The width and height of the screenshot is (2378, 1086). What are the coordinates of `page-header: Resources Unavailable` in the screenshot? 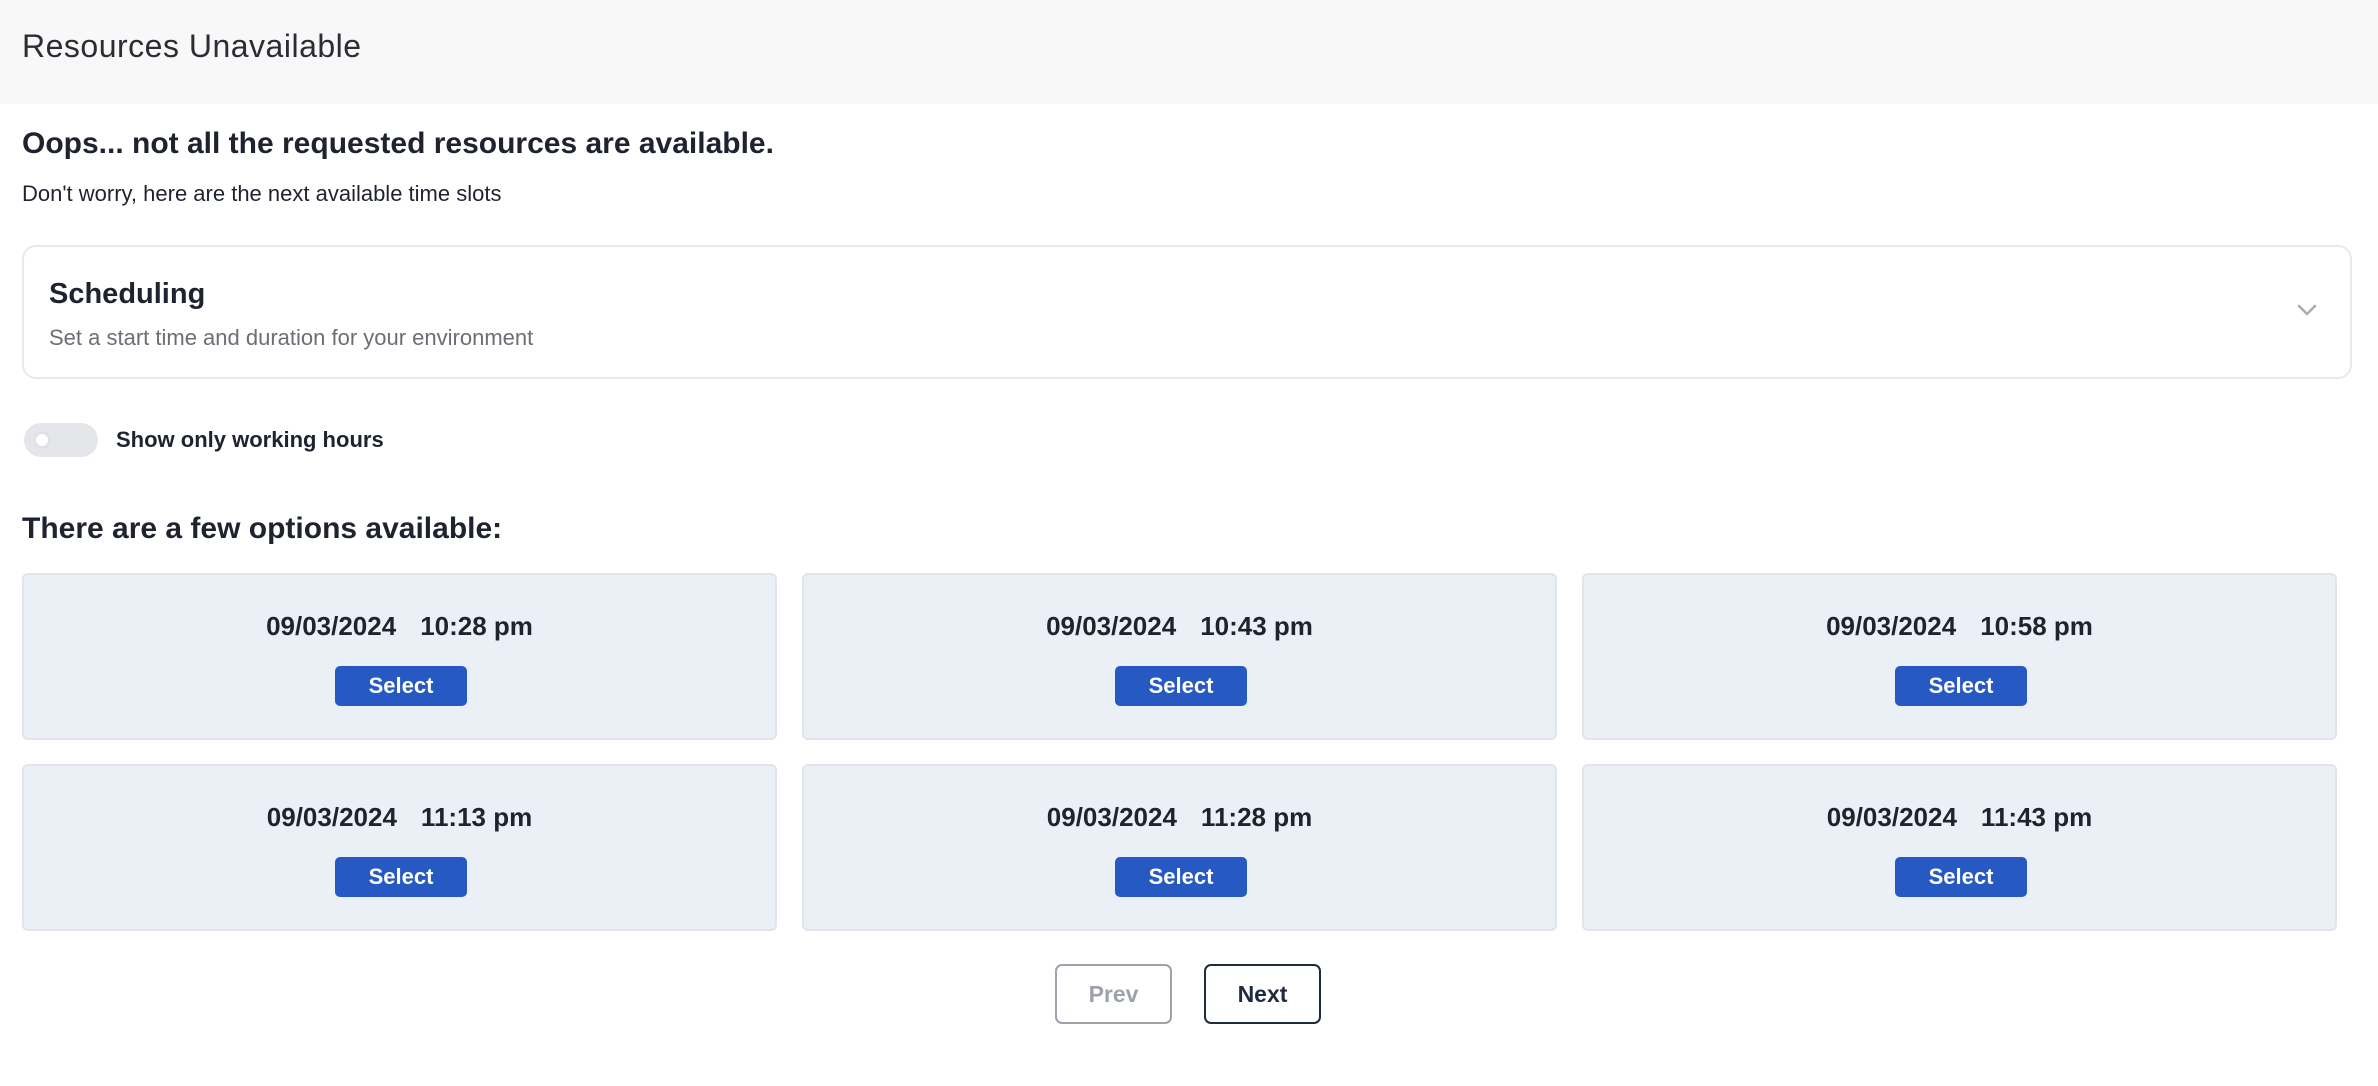 It's located at (1189, 52).